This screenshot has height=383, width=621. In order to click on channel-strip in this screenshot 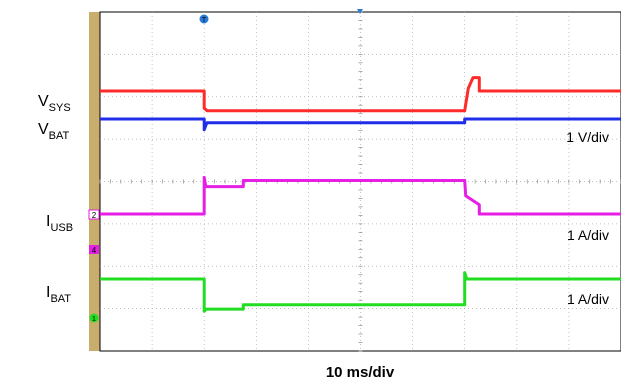, I will do `click(94, 181)`.